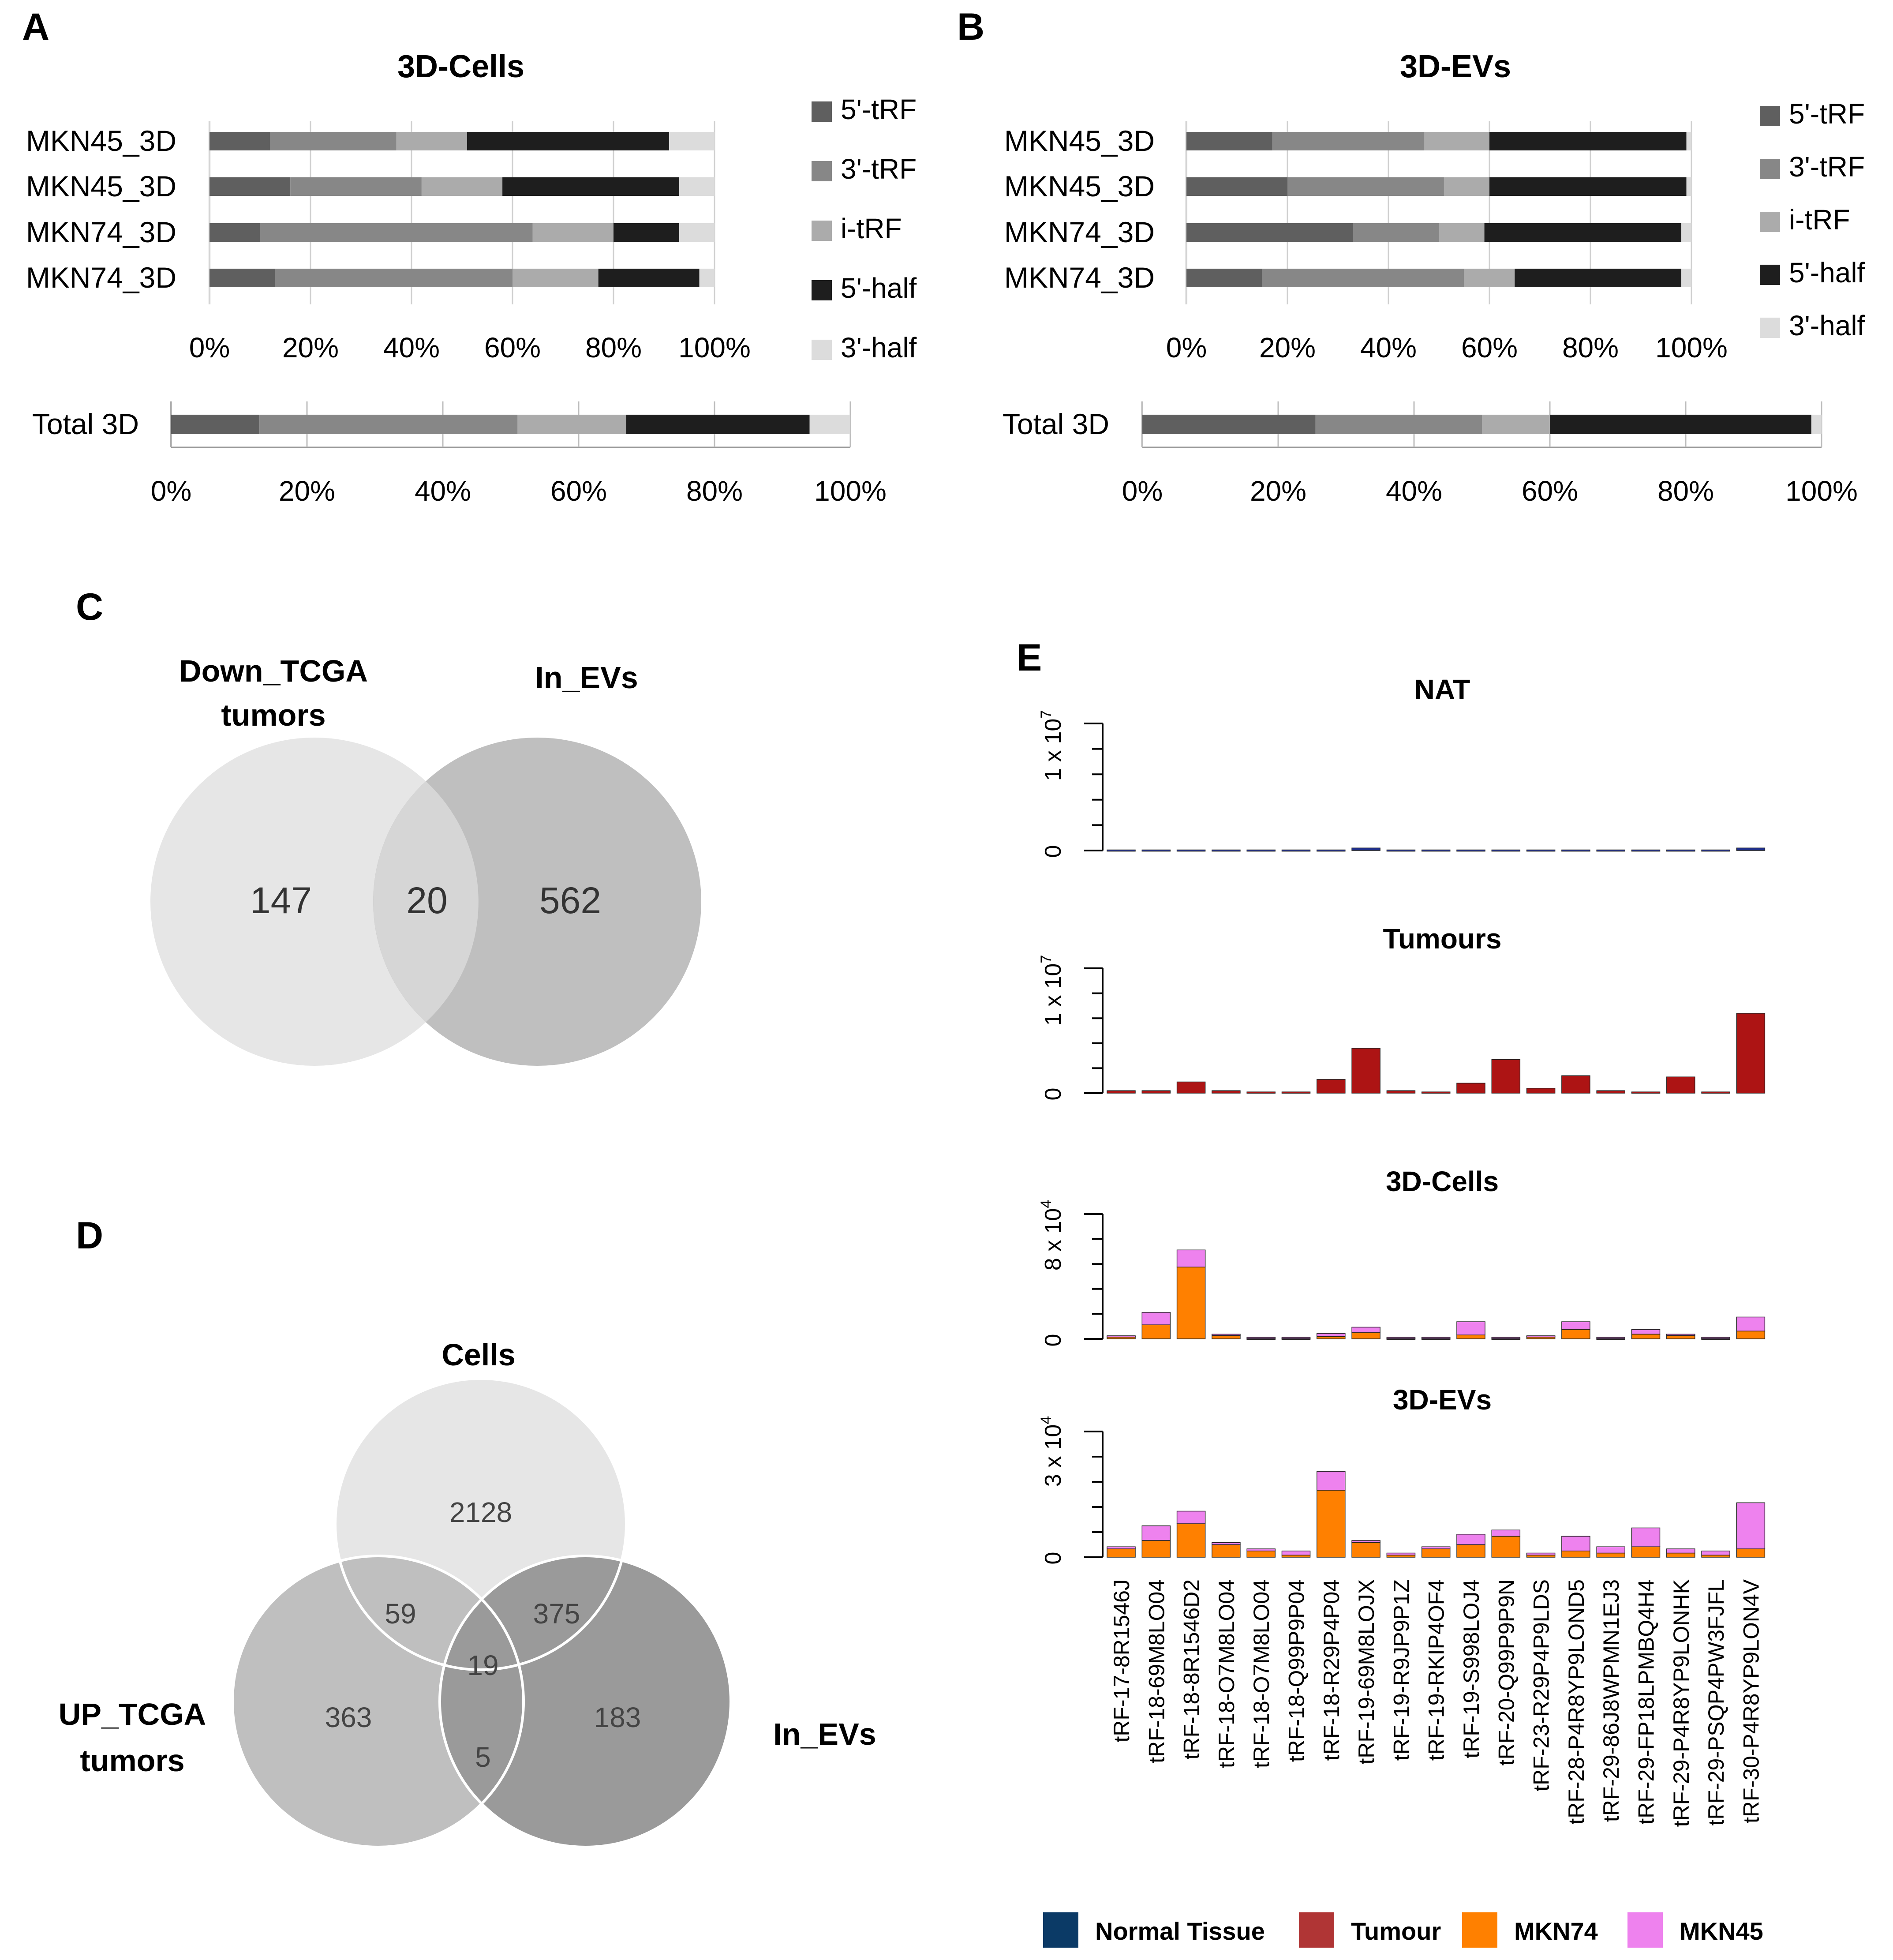  I want to click on x-category-label: tRF-20-Q99P9P9N, so click(1506, 1672).